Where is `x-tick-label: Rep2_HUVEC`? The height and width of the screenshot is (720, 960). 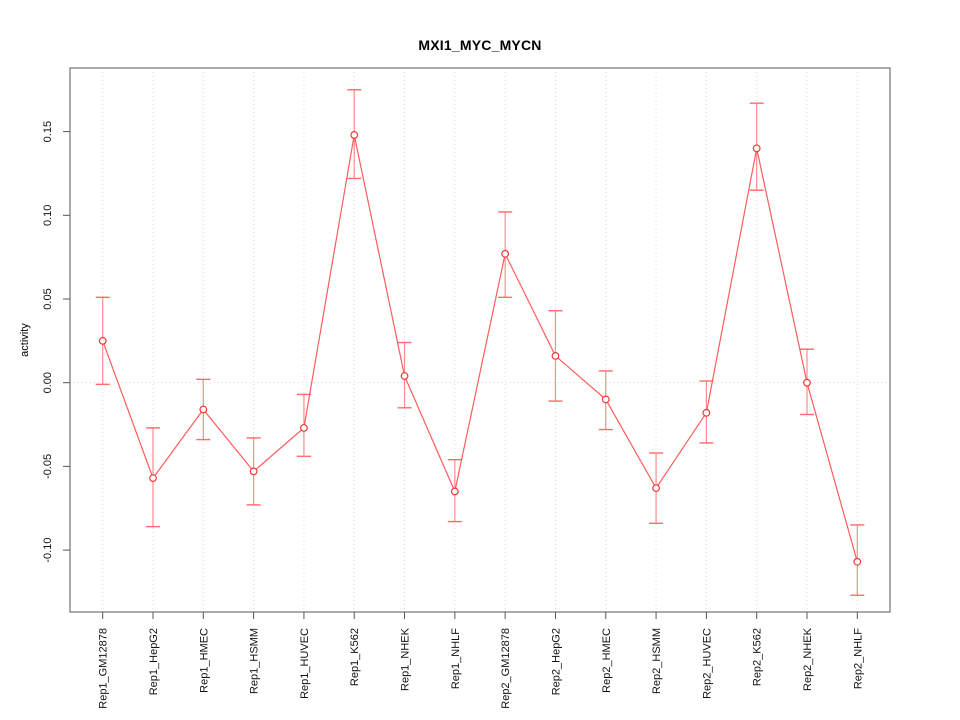 x-tick-label: Rep2_HUVEC is located at coordinates (707, 663).